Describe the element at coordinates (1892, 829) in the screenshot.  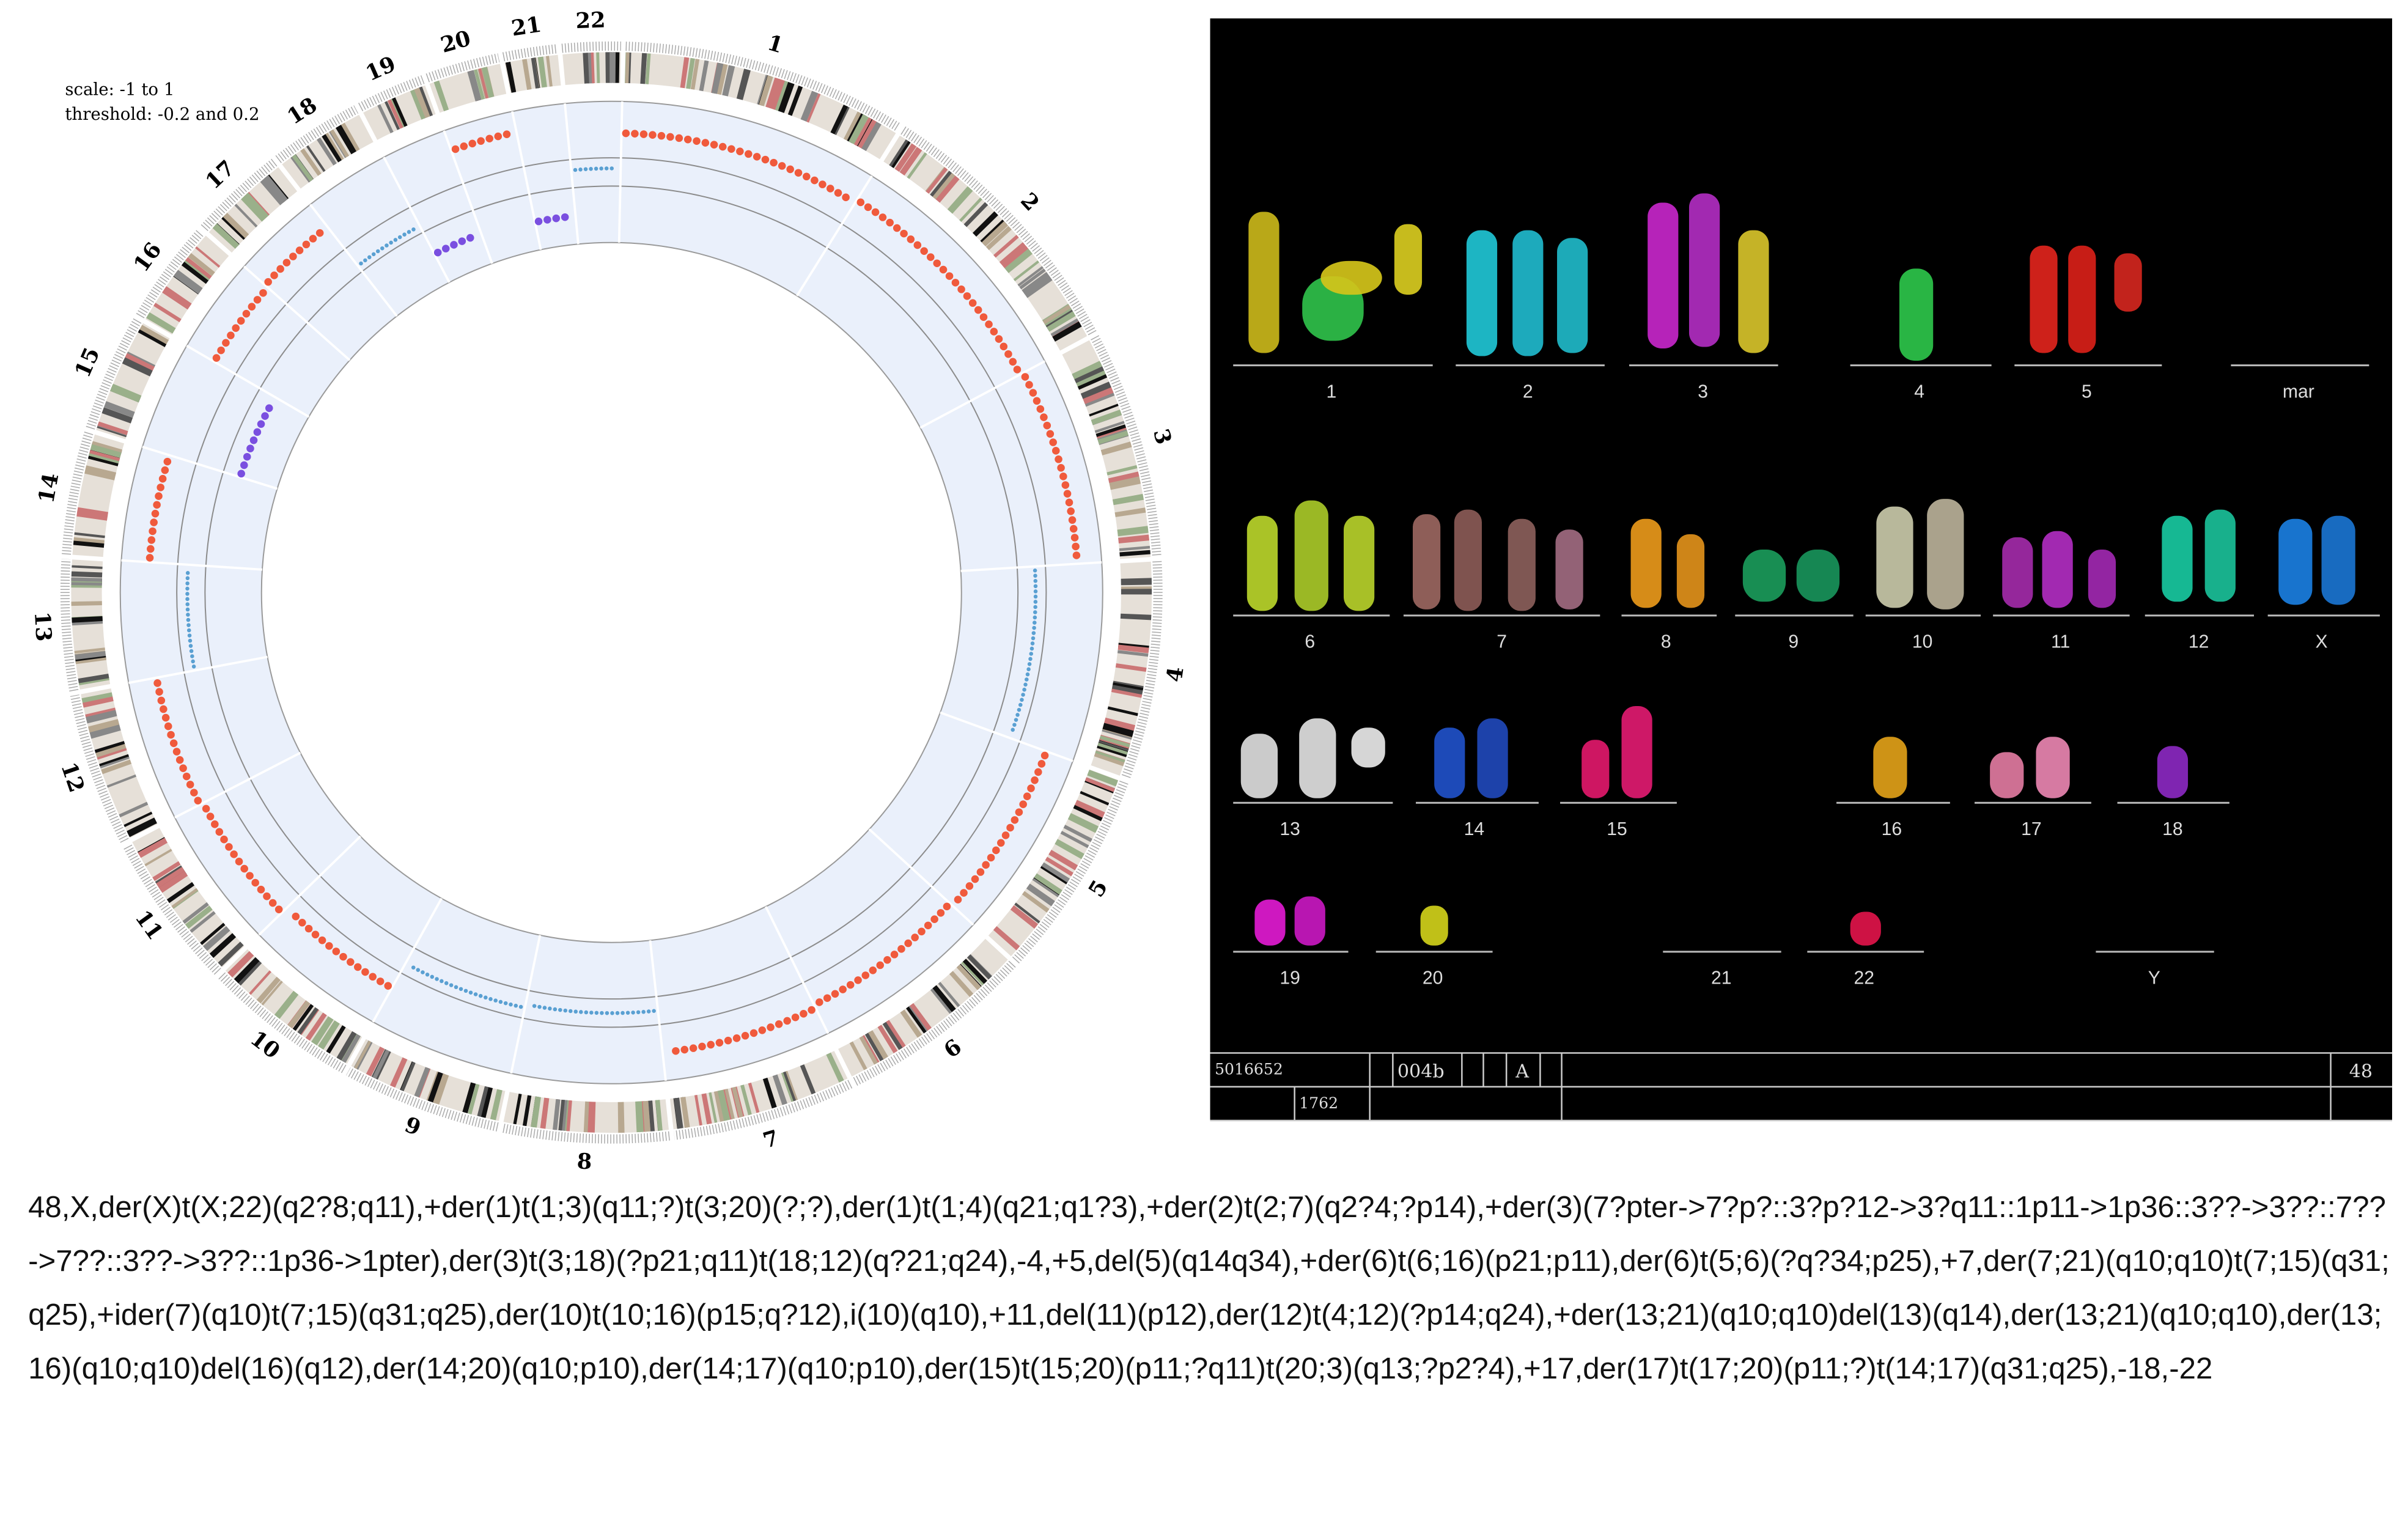
I see `group-label: 16` at that location.